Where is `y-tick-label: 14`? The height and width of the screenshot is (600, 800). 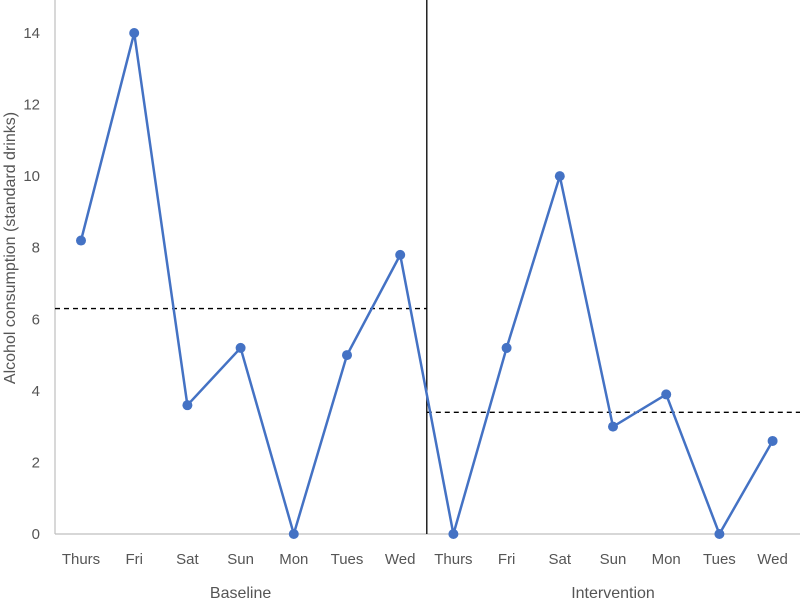 y-tick-label: 14 is located at coordinates (31, 33).